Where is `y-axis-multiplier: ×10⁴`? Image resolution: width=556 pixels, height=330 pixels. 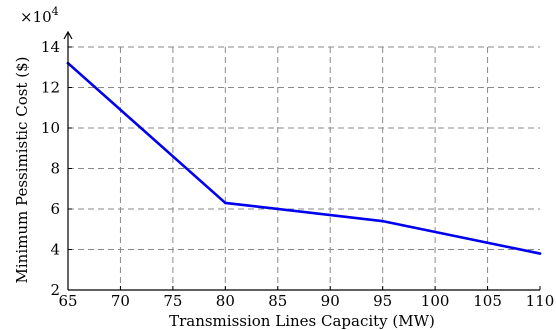 y-axis-multiplier: ×10⁴ is located at coordinates (39, 15).